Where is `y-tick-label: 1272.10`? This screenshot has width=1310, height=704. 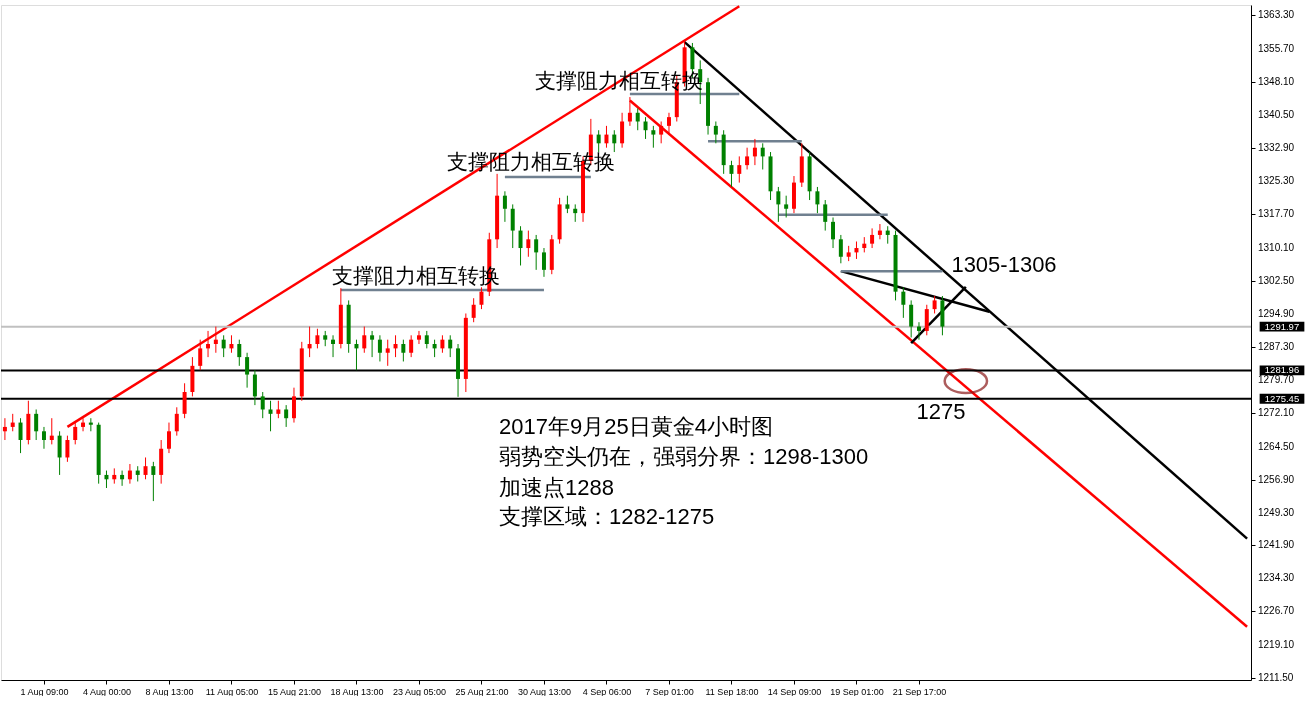 y-tick-label: 1272.10 is located at coordinates (1276, 413).